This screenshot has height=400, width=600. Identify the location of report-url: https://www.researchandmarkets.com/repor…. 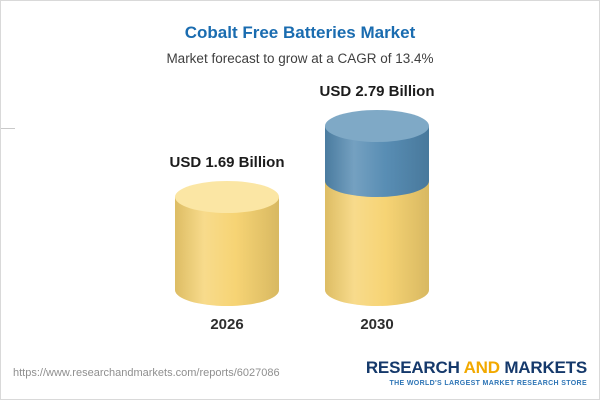
(146, 373).